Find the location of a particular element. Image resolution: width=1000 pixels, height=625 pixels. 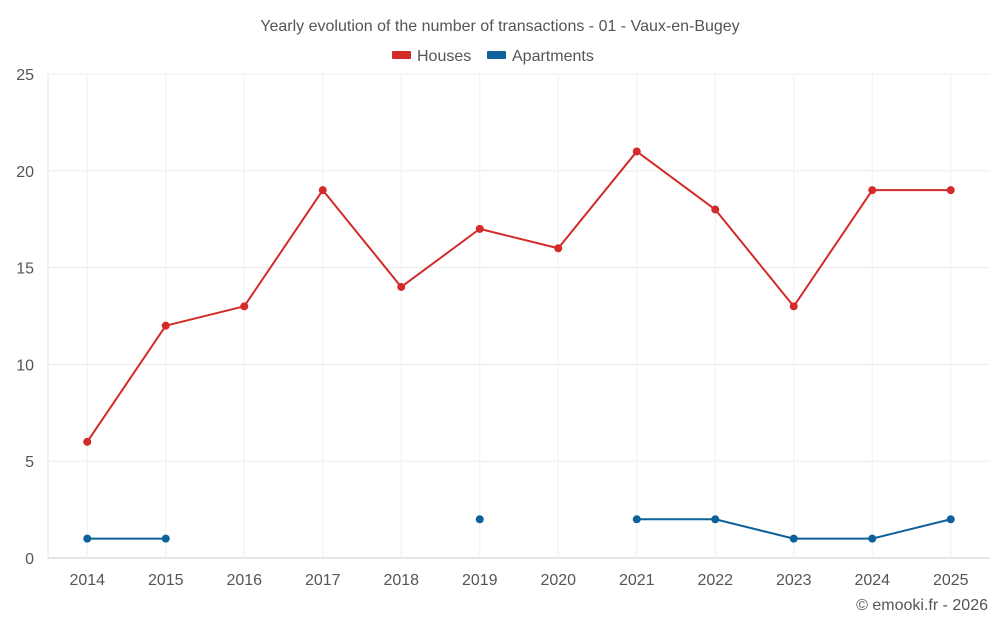

x-tick-label: 2016 is located at coordinates (244, 580).